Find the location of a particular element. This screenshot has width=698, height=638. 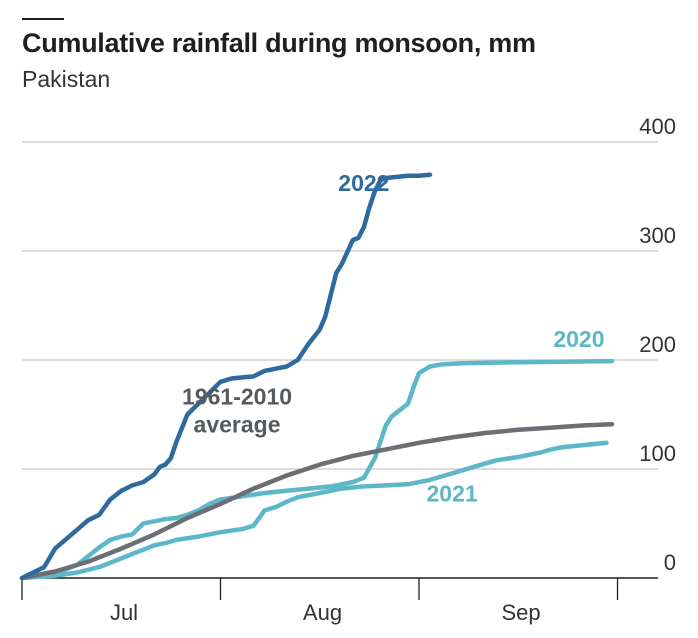

y-tick-label: 400 is located at coordinates (657, 126).